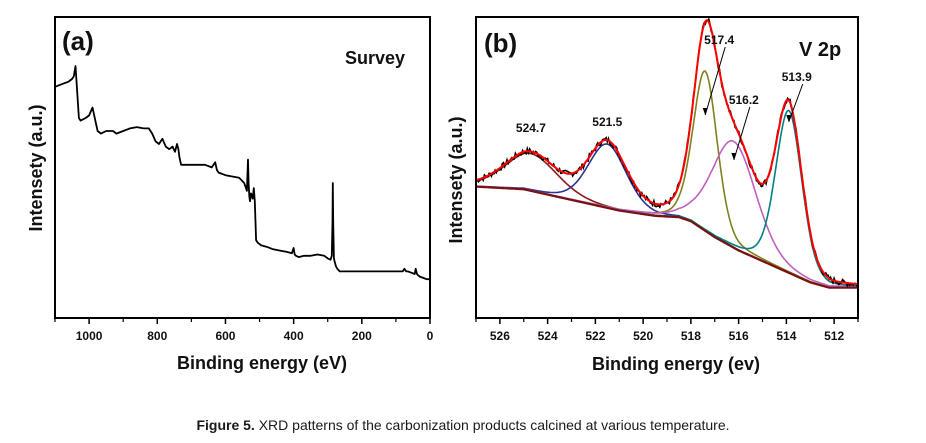  What do you see at coordinates (500, 43) in the screenshot?
I see `panel-b-label: (b)` at bounding box center [500, 43].